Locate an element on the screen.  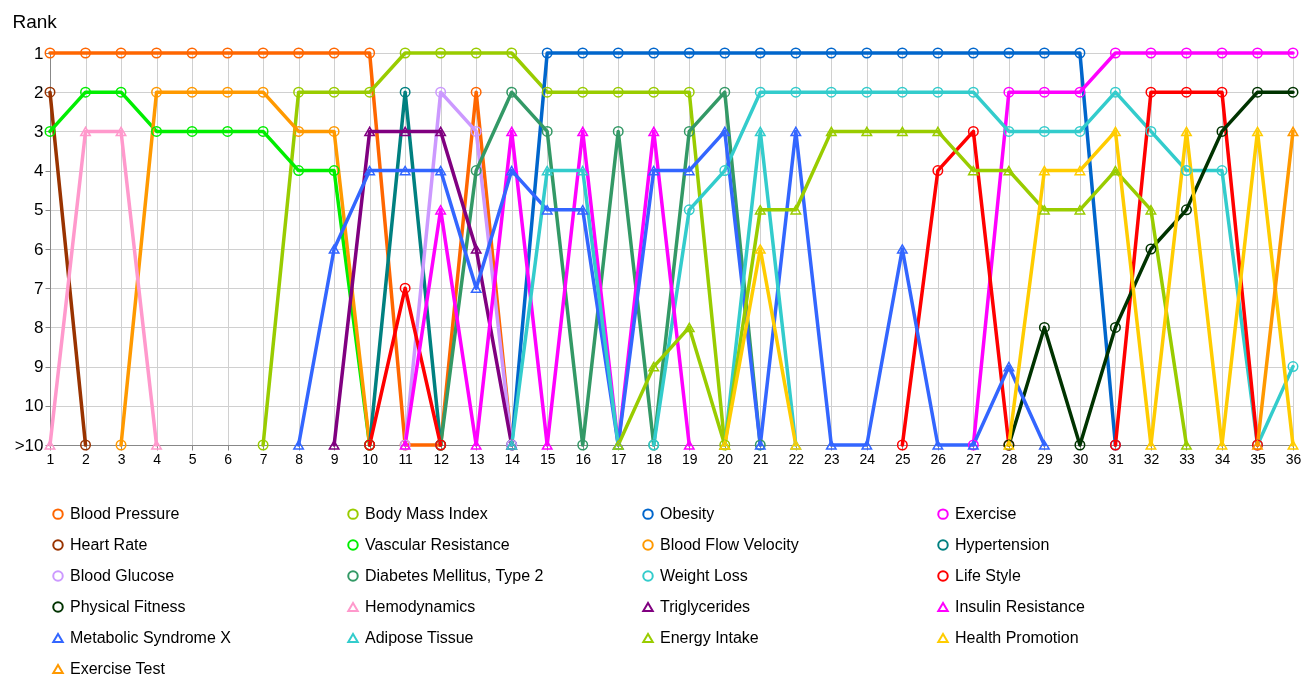
y-tick-label: 7 is located at coordinates (39, 288).